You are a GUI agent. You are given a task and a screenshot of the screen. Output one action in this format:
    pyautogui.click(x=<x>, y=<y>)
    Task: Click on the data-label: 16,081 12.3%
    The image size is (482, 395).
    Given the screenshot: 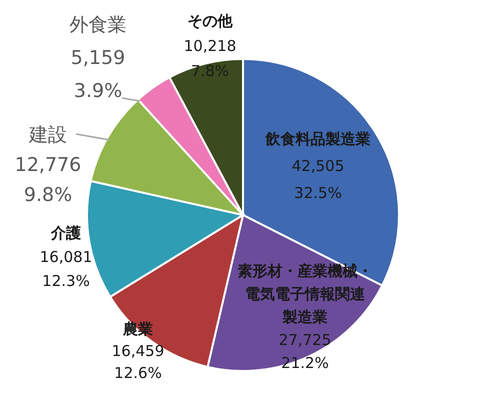 What is the action you would take?
    pyautogui.click(x=66, y=269)
    